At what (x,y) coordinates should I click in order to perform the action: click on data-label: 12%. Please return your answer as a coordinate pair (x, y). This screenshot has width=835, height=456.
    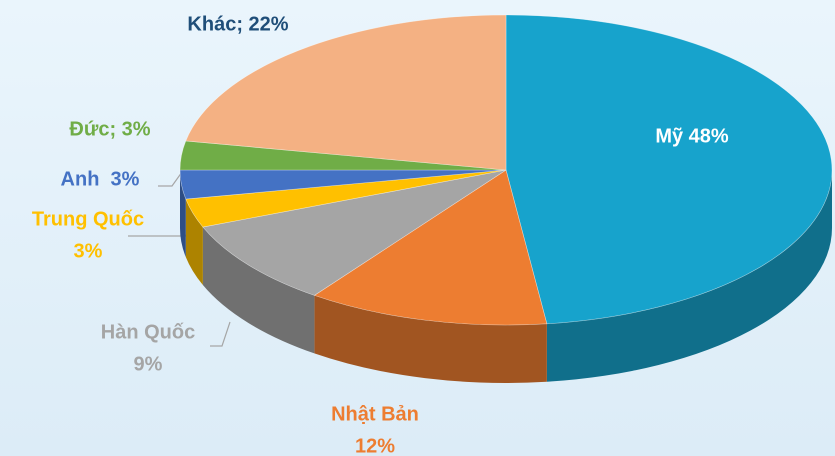
    Looking at the image, I should click on (375, 445).